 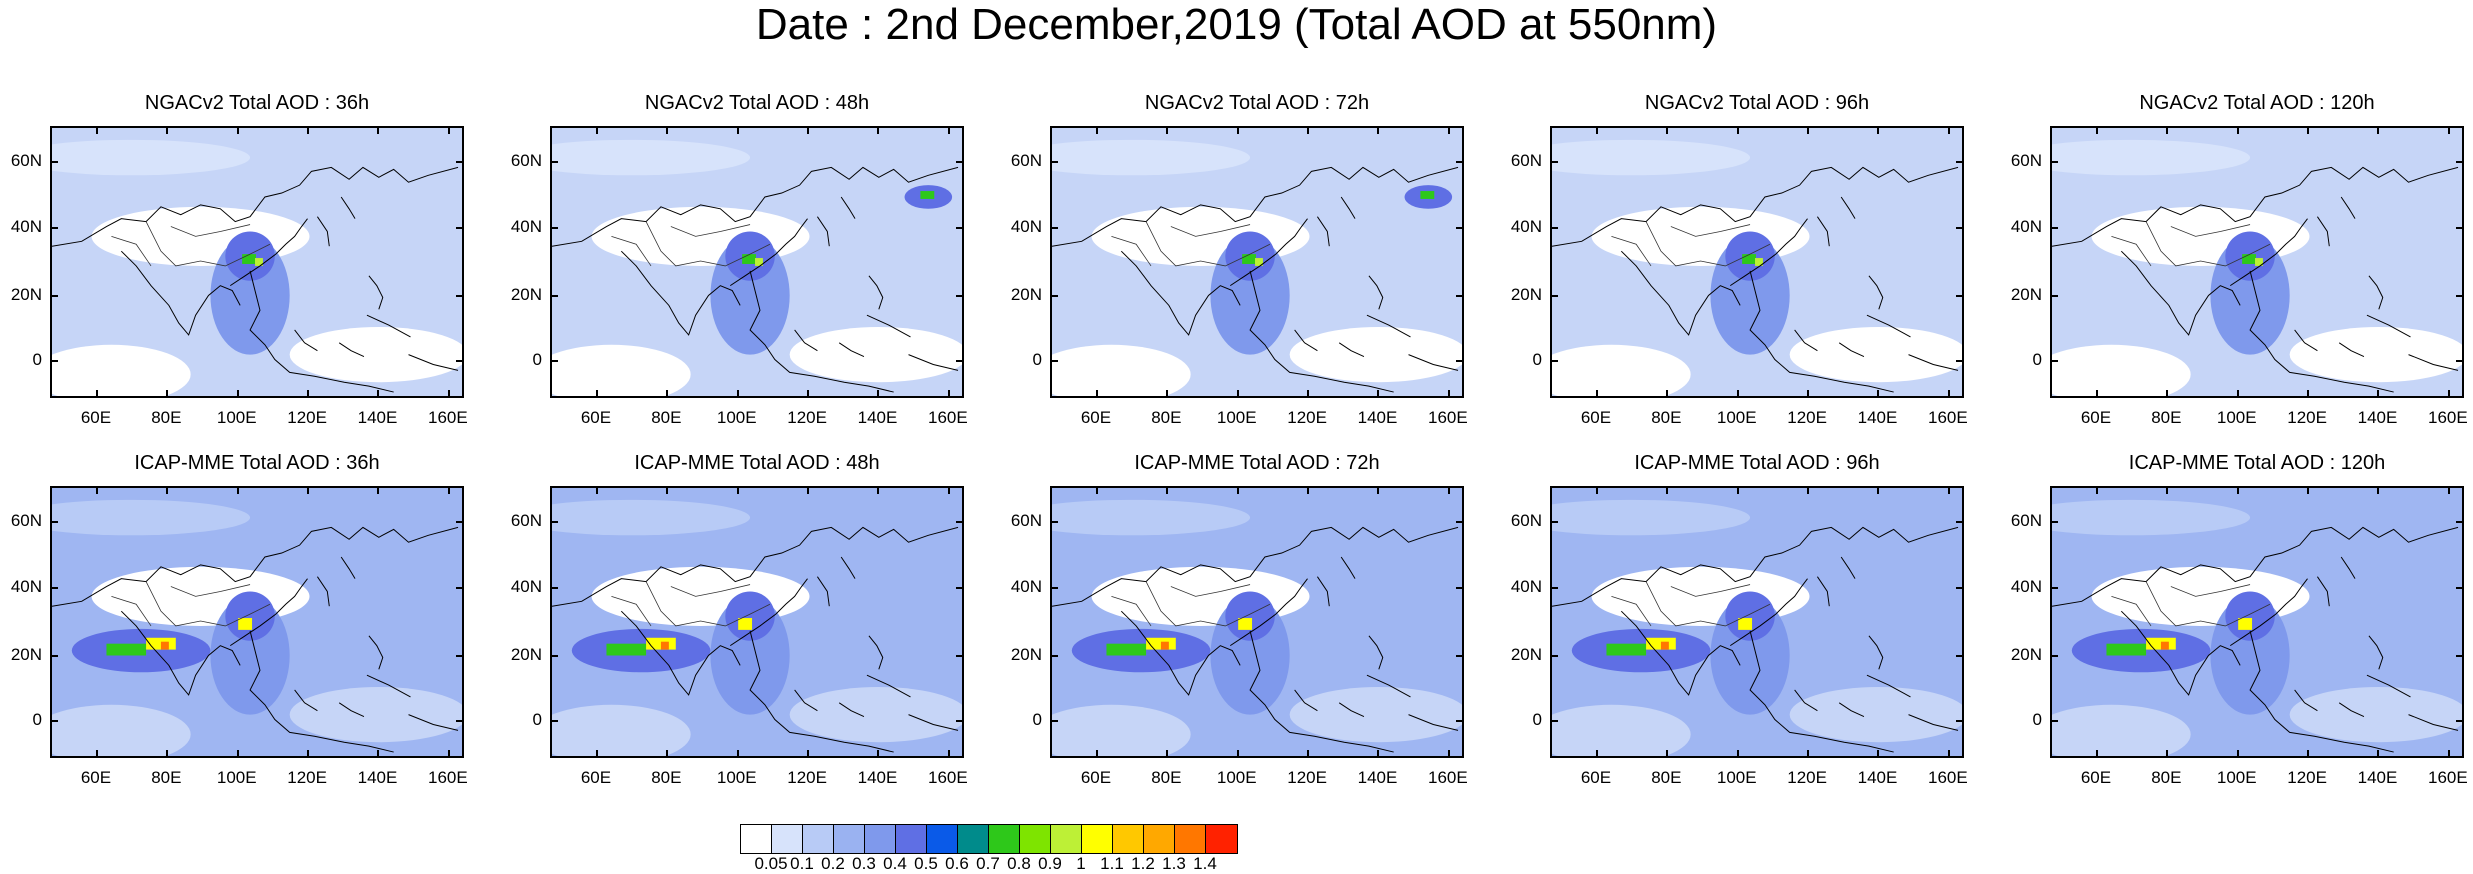 I want to click on aod-field, so click(x=2257, y=622).